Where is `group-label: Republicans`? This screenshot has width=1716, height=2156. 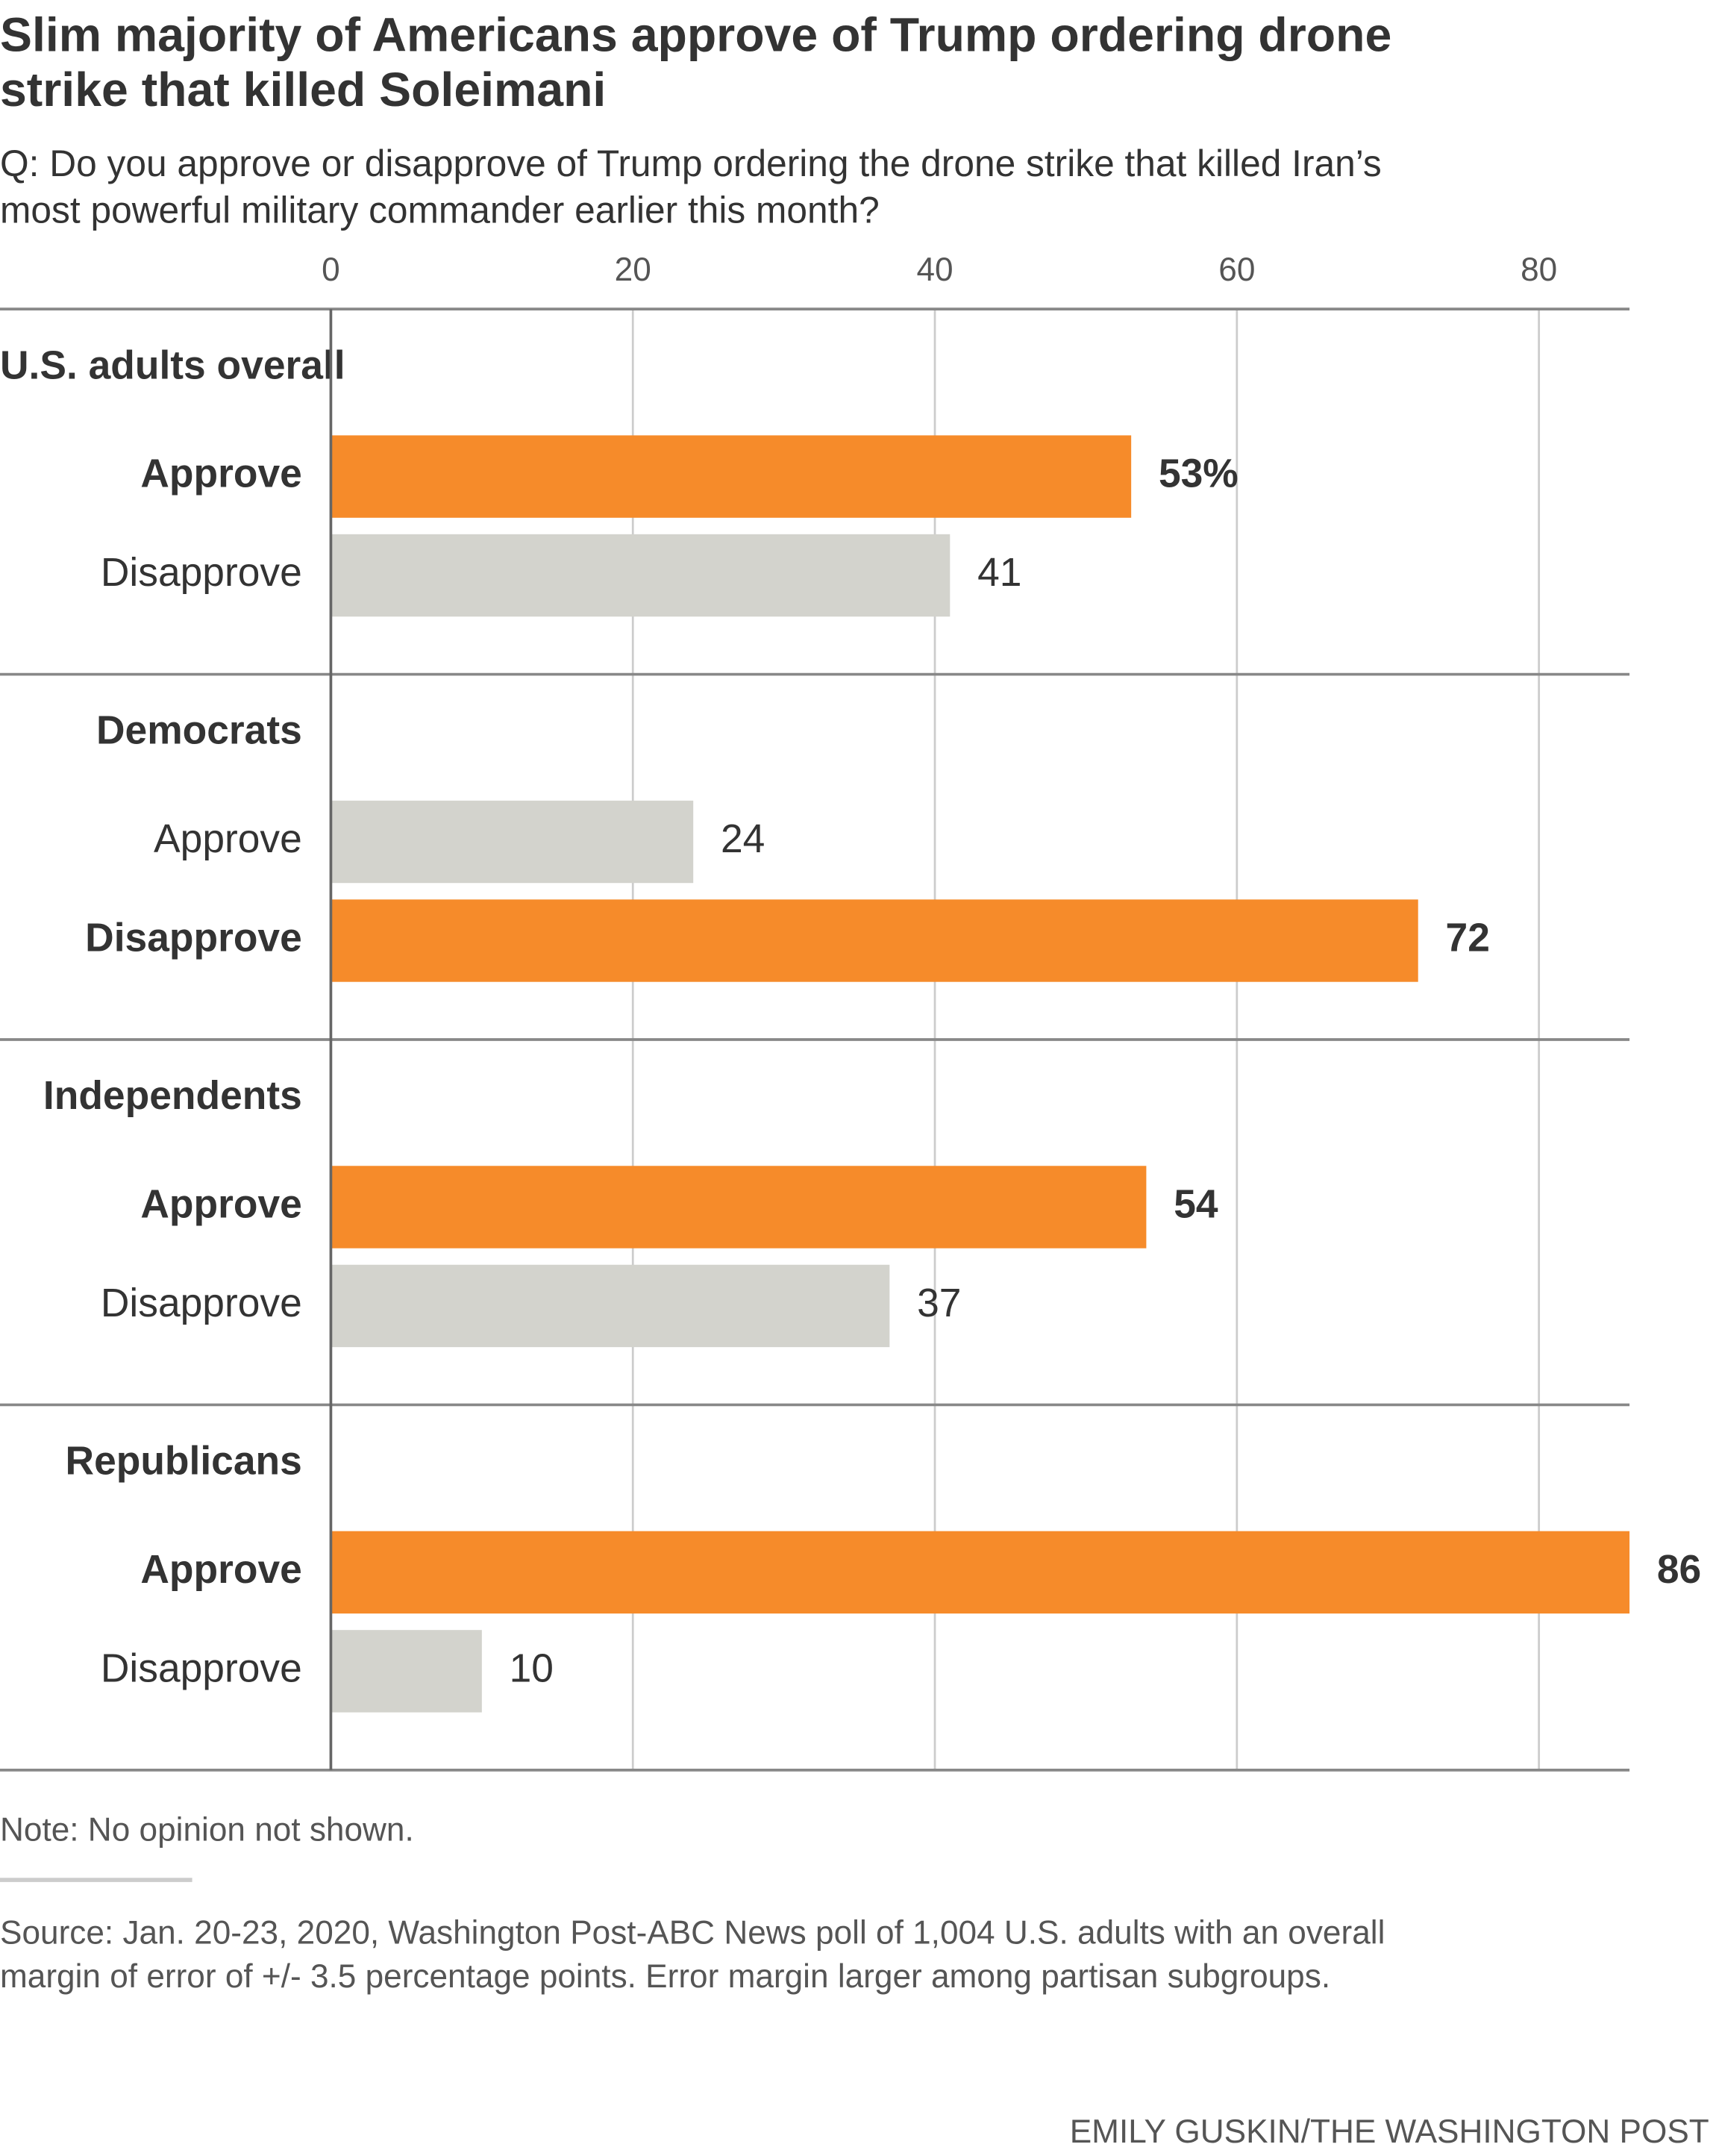
group-label: Republicans is located at coordinates (184, 1462).